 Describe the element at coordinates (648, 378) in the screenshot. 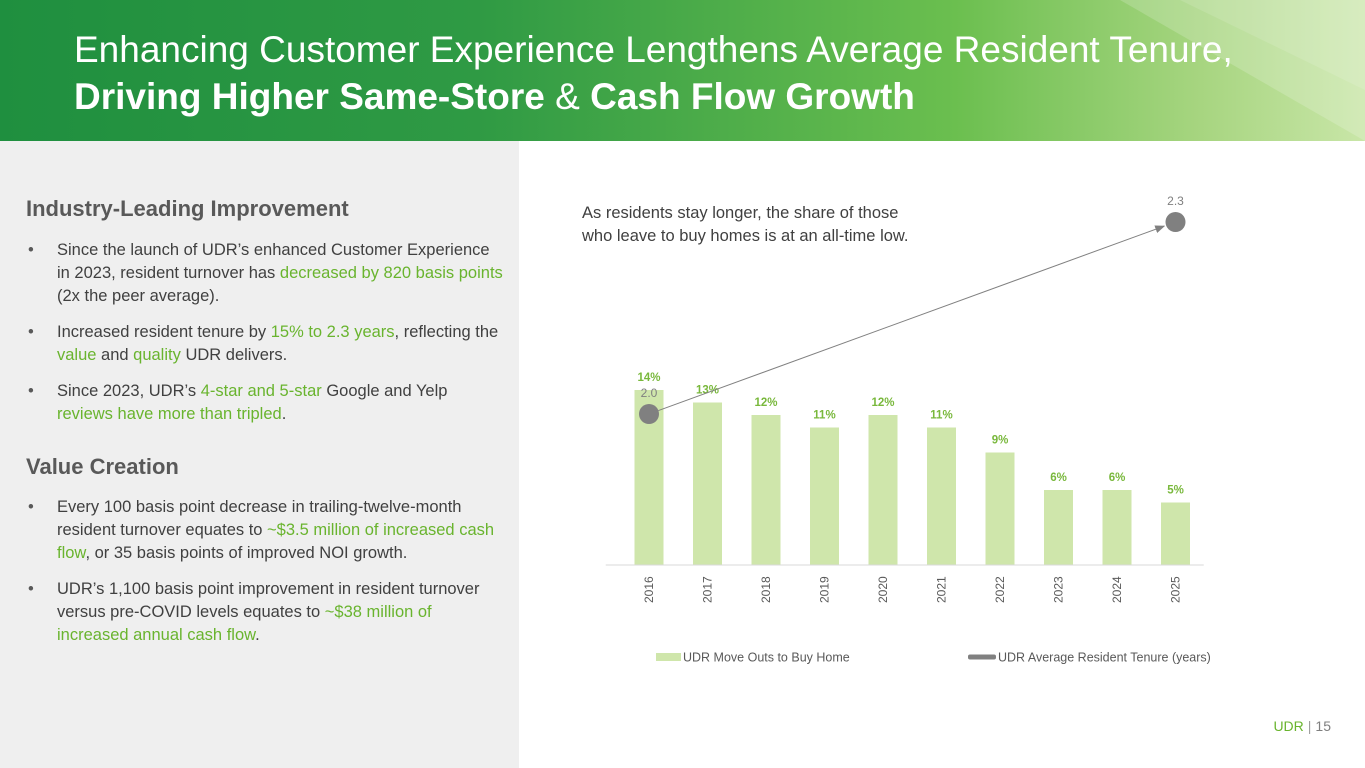

I see `bar-label-2016: 14%` at that location.